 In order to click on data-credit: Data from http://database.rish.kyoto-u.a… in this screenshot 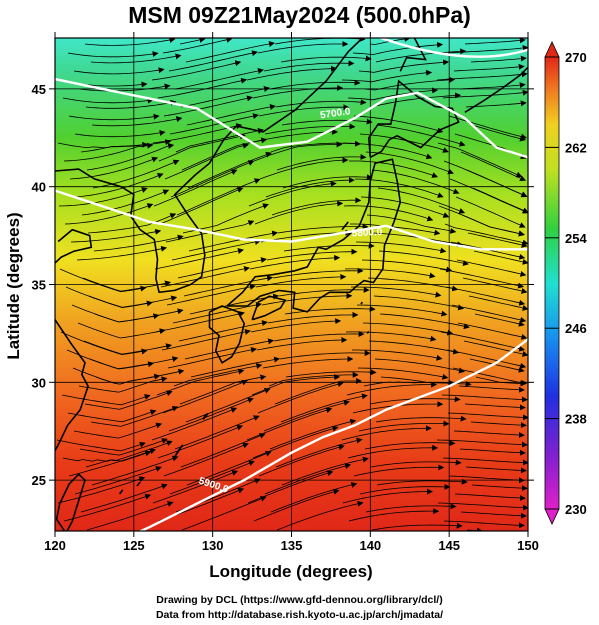, I will do `click(299, 615)`.